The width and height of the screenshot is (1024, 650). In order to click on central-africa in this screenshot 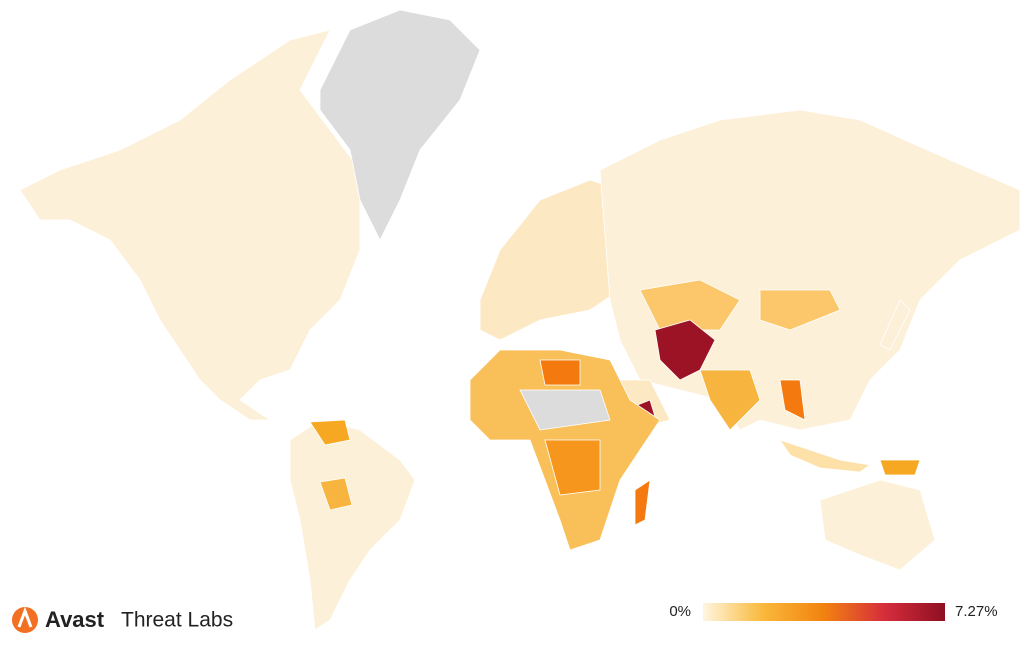, I will do `click(572, 467)`.